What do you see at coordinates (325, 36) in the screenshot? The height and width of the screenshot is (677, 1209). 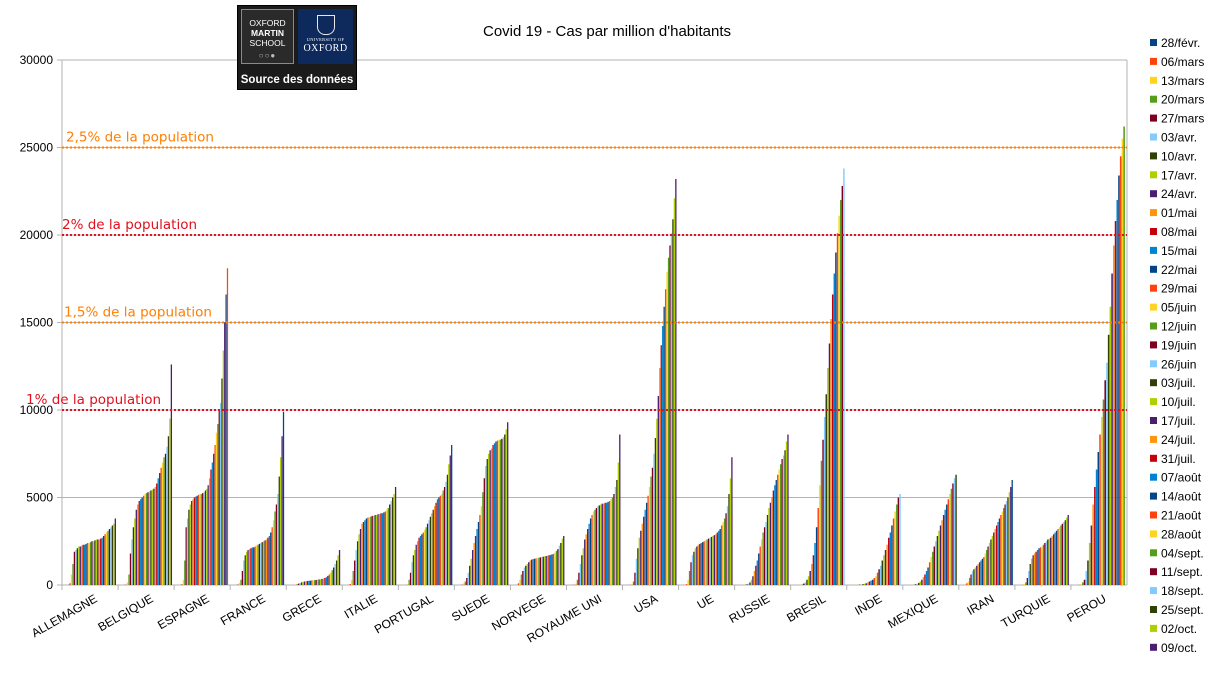 I see `university-of-oxford-logo: UNIVERSITY OF OXFORD` at bounding box center [325, 36].